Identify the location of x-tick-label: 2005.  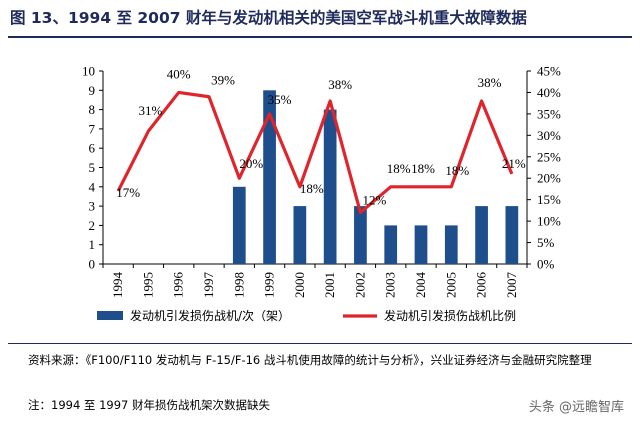
(450, 285).